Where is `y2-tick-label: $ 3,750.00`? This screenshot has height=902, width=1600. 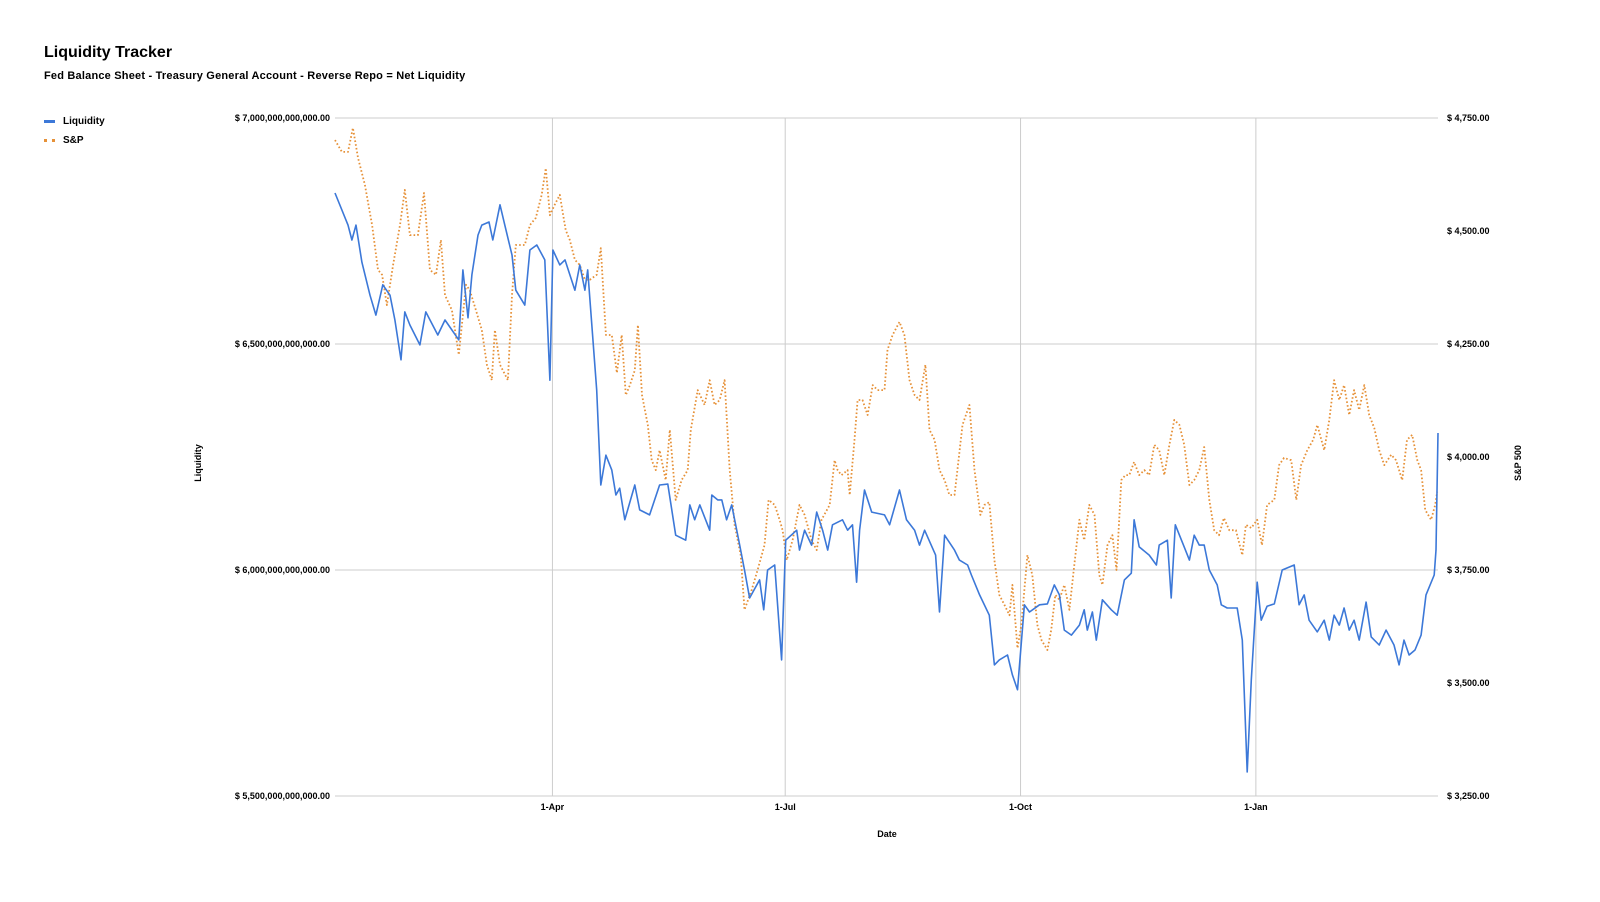 y2-tick-label: $ 3,750.00 is located at coordinates (1468, 570).